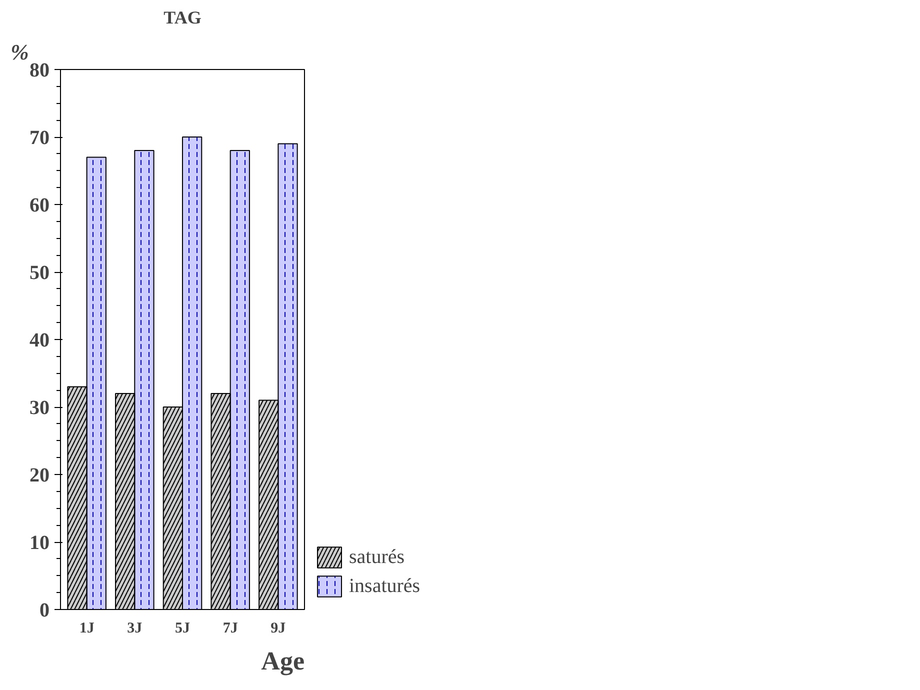 Image resolution: width=920 pixels, height=690 pixels. Describe the element at coordinates (230, 628) in the screenshot. I see `x-tick-label: 7J` at that location.